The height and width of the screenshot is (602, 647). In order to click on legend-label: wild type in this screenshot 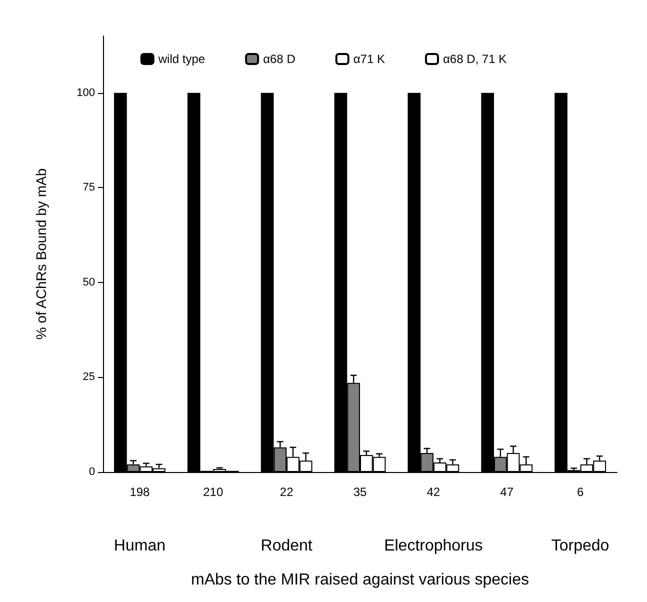, I will do `click(181, 59)`.